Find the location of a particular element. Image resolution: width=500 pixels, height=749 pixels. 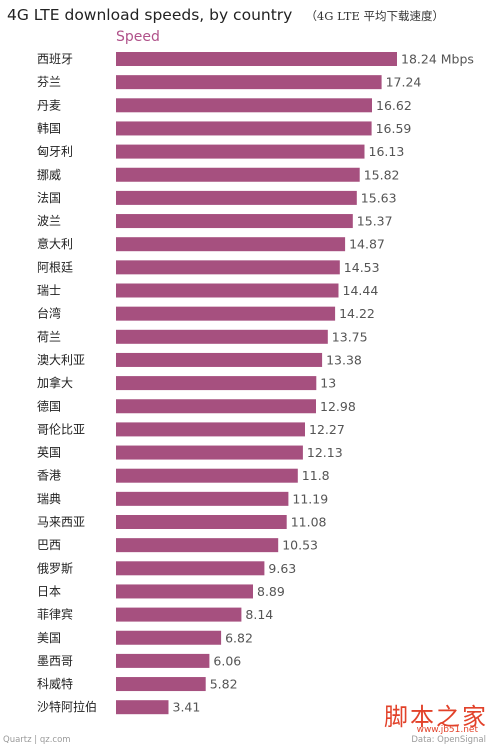

category-label: 香港 is located at coordinates (49, 476).